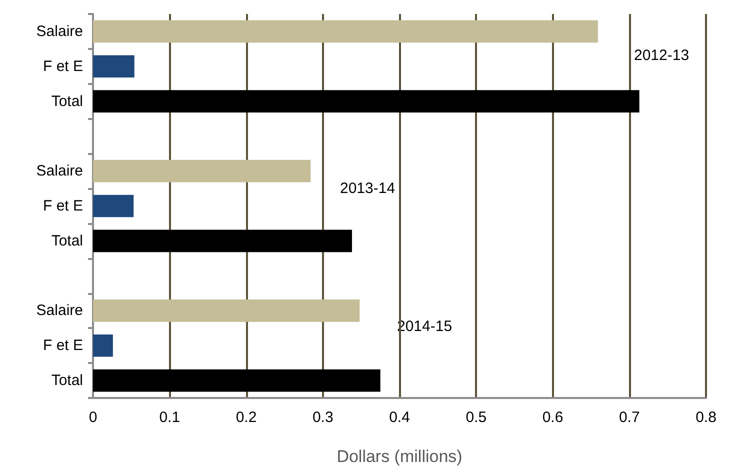 This screenshot has height=474, width=731. Describe the element at coordinates (662, 55) in the screenshot. I see `annotation: 2012-13` at that location.